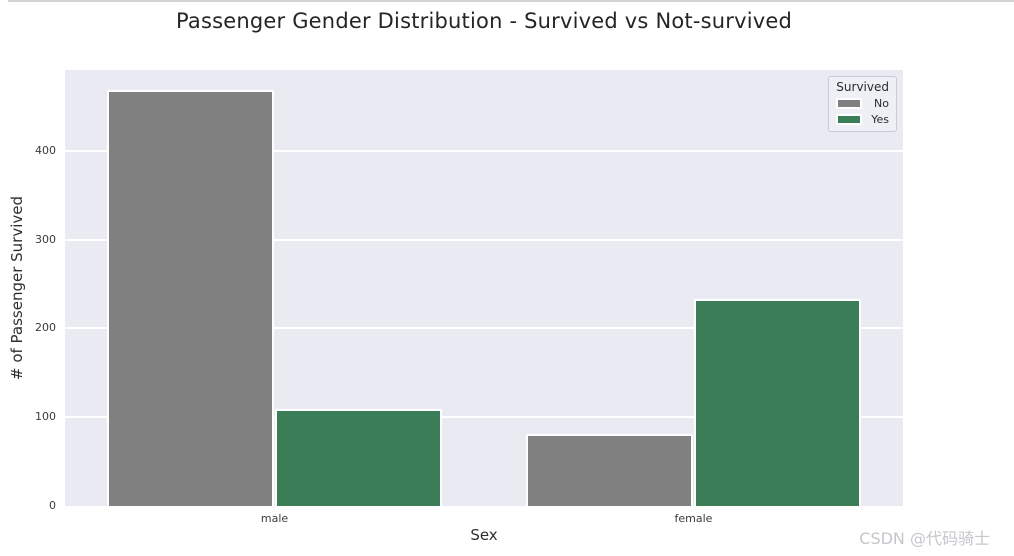 The height and width of the screenshot is (556, 1014). What do you see at coordinates (45, 150) in the screenshot?
I see `y-tick-400: 400` at bounding box center [45, 150].